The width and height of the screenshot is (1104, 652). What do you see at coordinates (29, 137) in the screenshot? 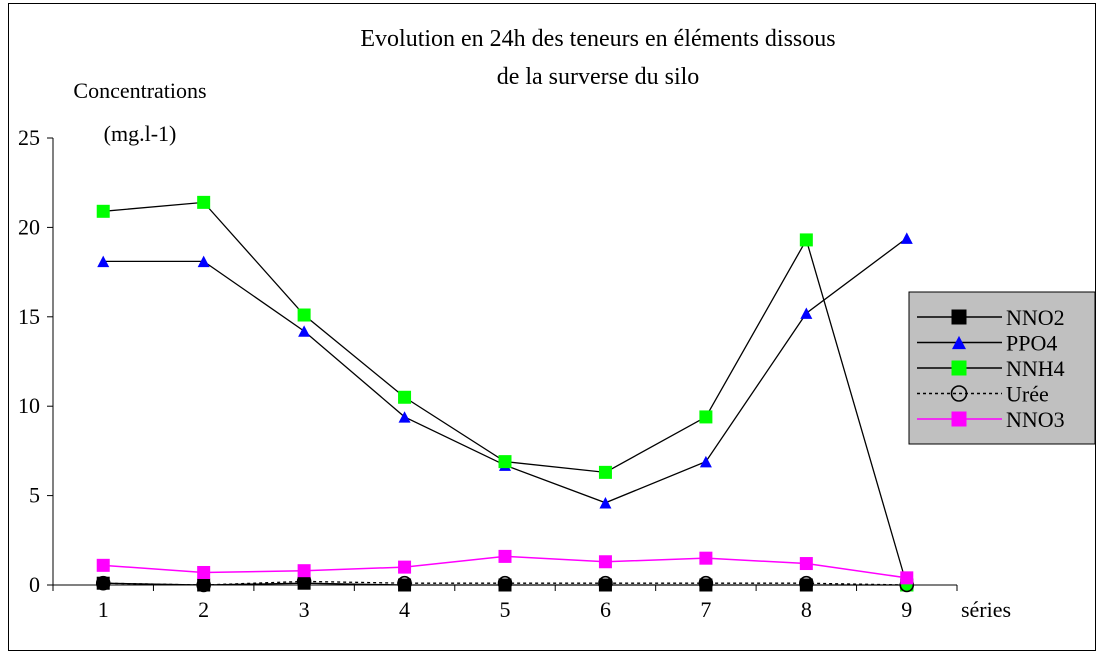
I see `y-tick-label: 25` at bounding box center [29, 137].